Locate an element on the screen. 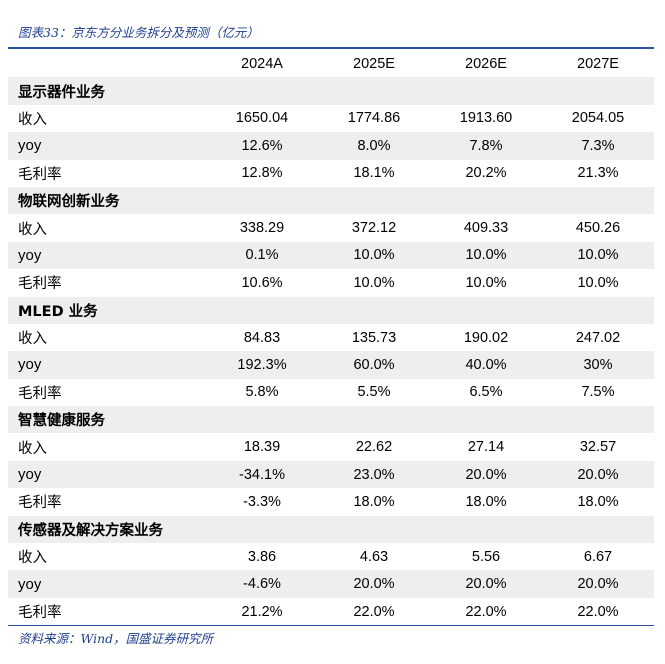  value-cell: 0.1% is located at coordinates (262, 255).